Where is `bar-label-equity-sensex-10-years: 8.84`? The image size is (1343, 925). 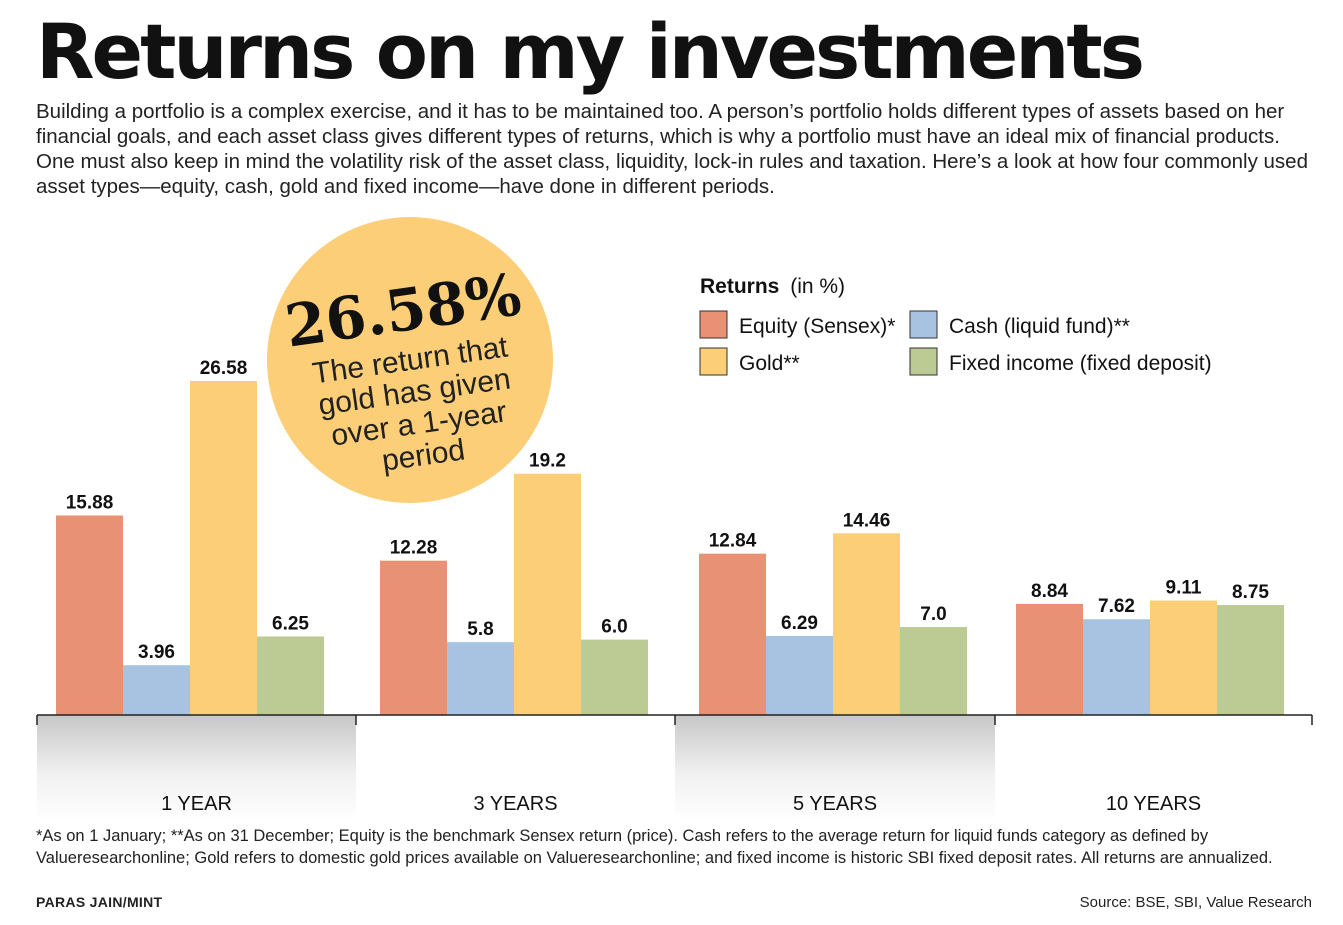 bar-label-equity-sensex-10-years: 8.84 is located at coordinates (1049, 591).